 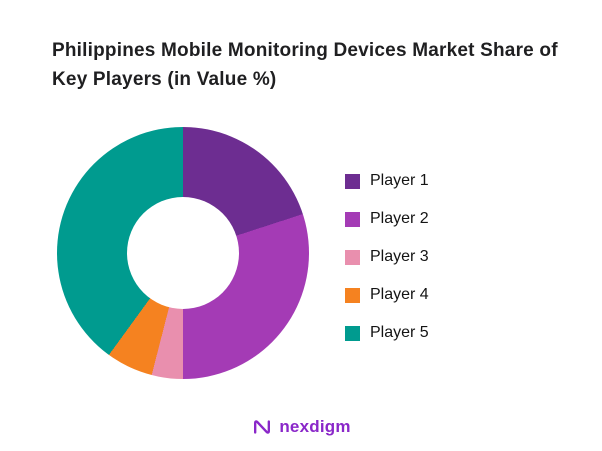 I want to click on donut-hole, so click(x=183, y=253).